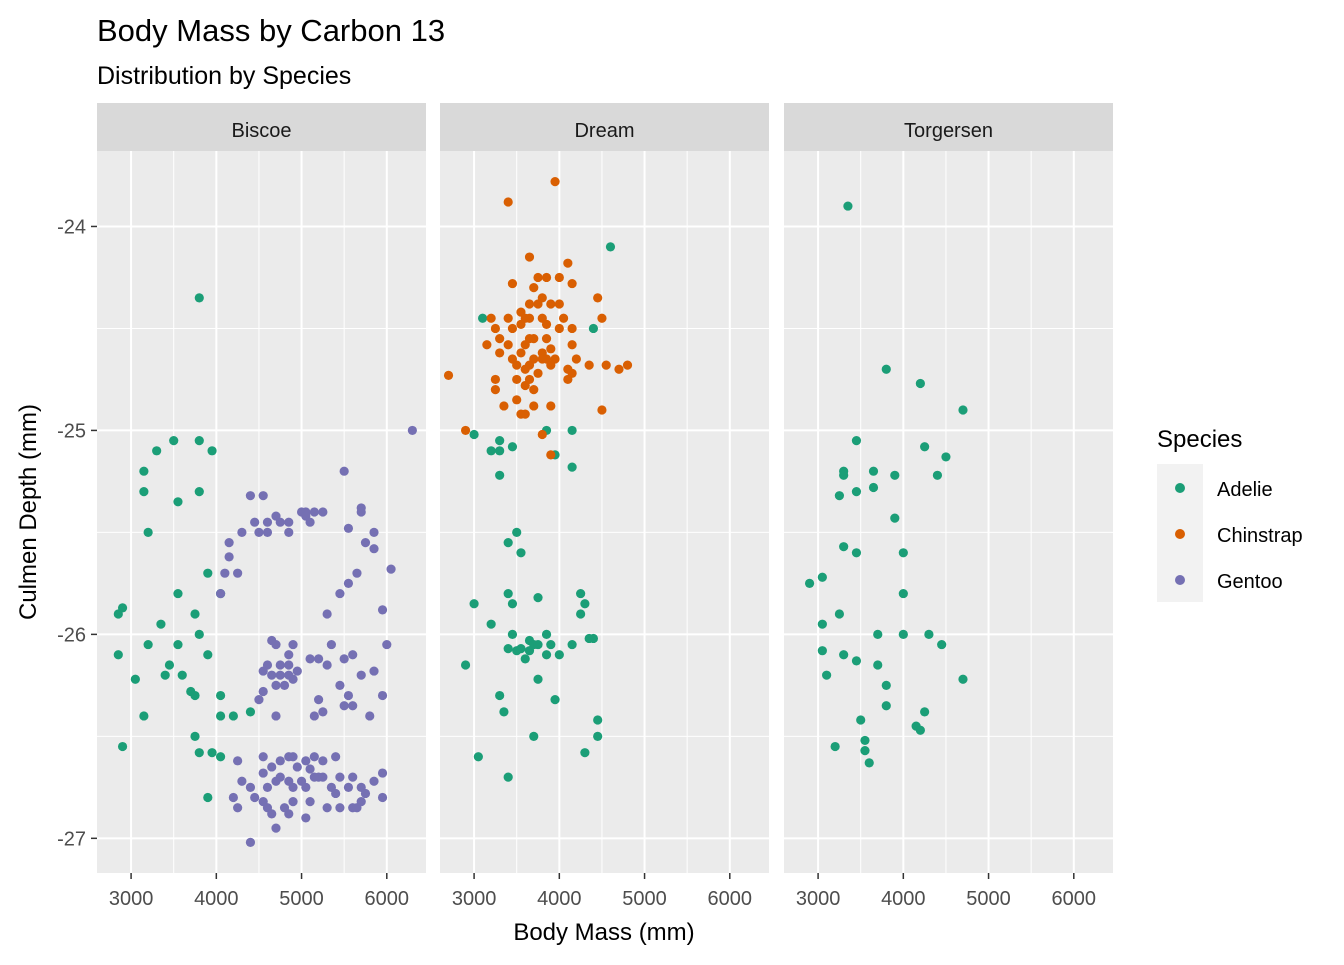  Describe the element at coordinates (948, 127) in the screenshot. I see `facet-strip` at that location.